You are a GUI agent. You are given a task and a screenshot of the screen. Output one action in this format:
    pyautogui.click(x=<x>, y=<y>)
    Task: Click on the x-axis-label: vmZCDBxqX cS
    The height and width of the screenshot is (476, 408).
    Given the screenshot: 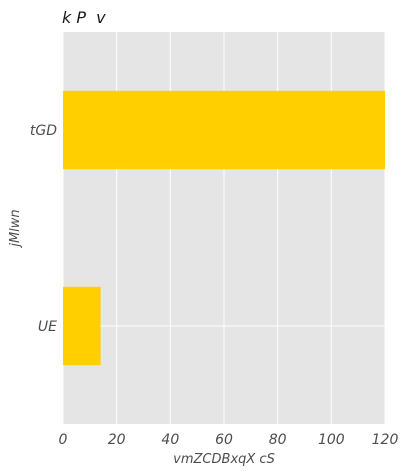 What is the action you would take?
    pyautogui.click(x=224, y=459)
    